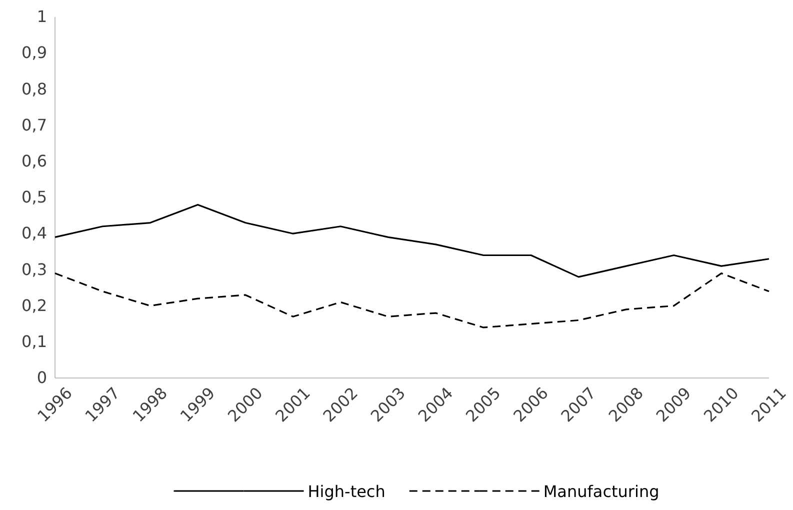  I want to click on y-tick-label: 0,7, so click(34, 124).